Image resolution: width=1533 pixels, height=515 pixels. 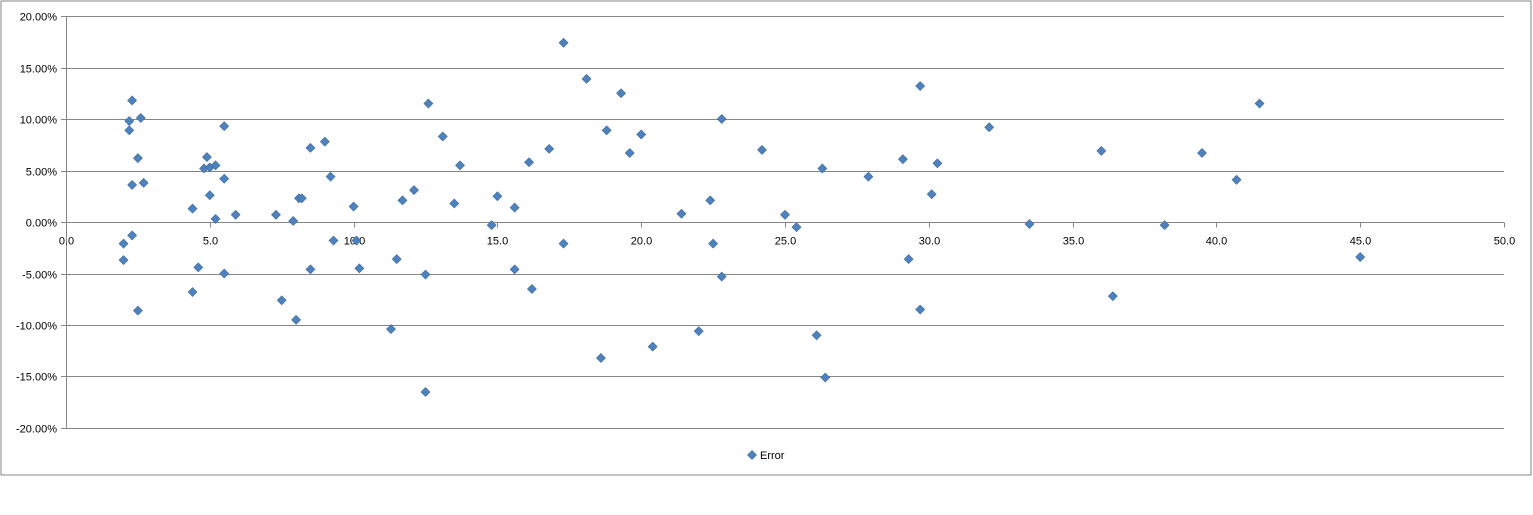 I want to click on x-tick-label: 35.0, so click(x=1073, y=242).